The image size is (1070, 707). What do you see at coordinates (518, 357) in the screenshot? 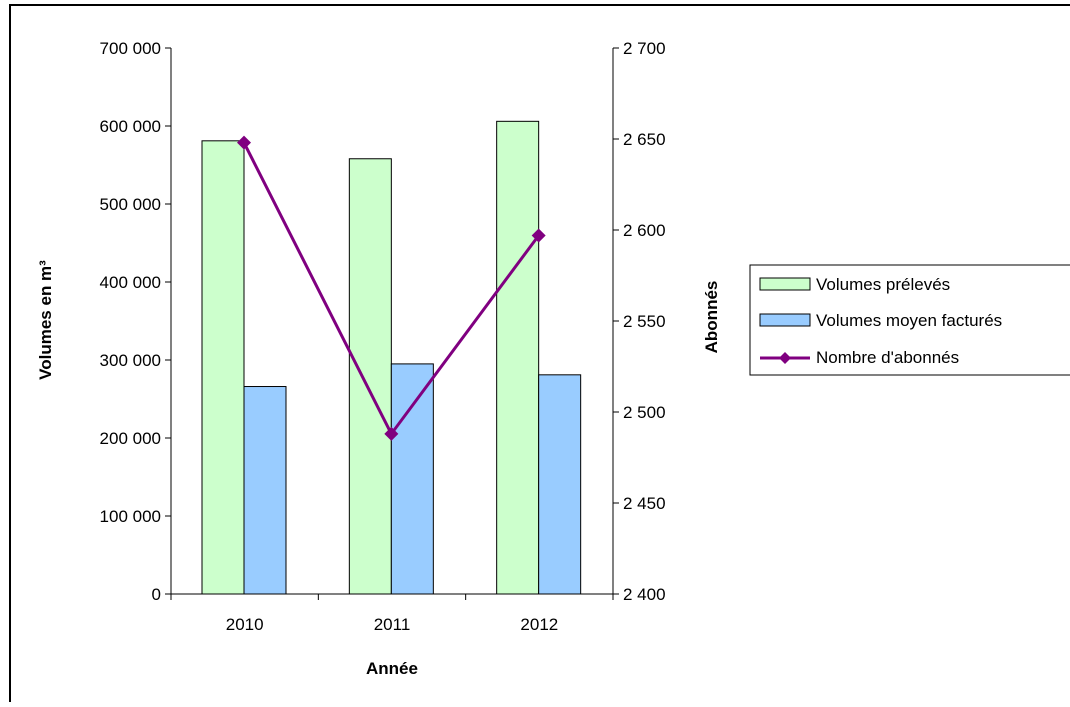
I see `bar-volumes-pr-lev-s-2012` at bounding box center [518, 357].